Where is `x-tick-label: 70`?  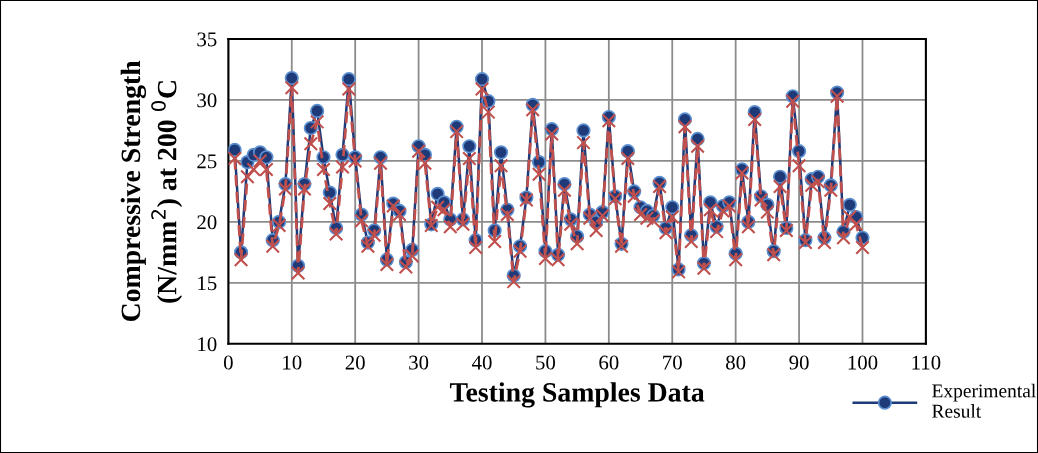
x-tick-label: 70 is located at coordinates (672, 362).